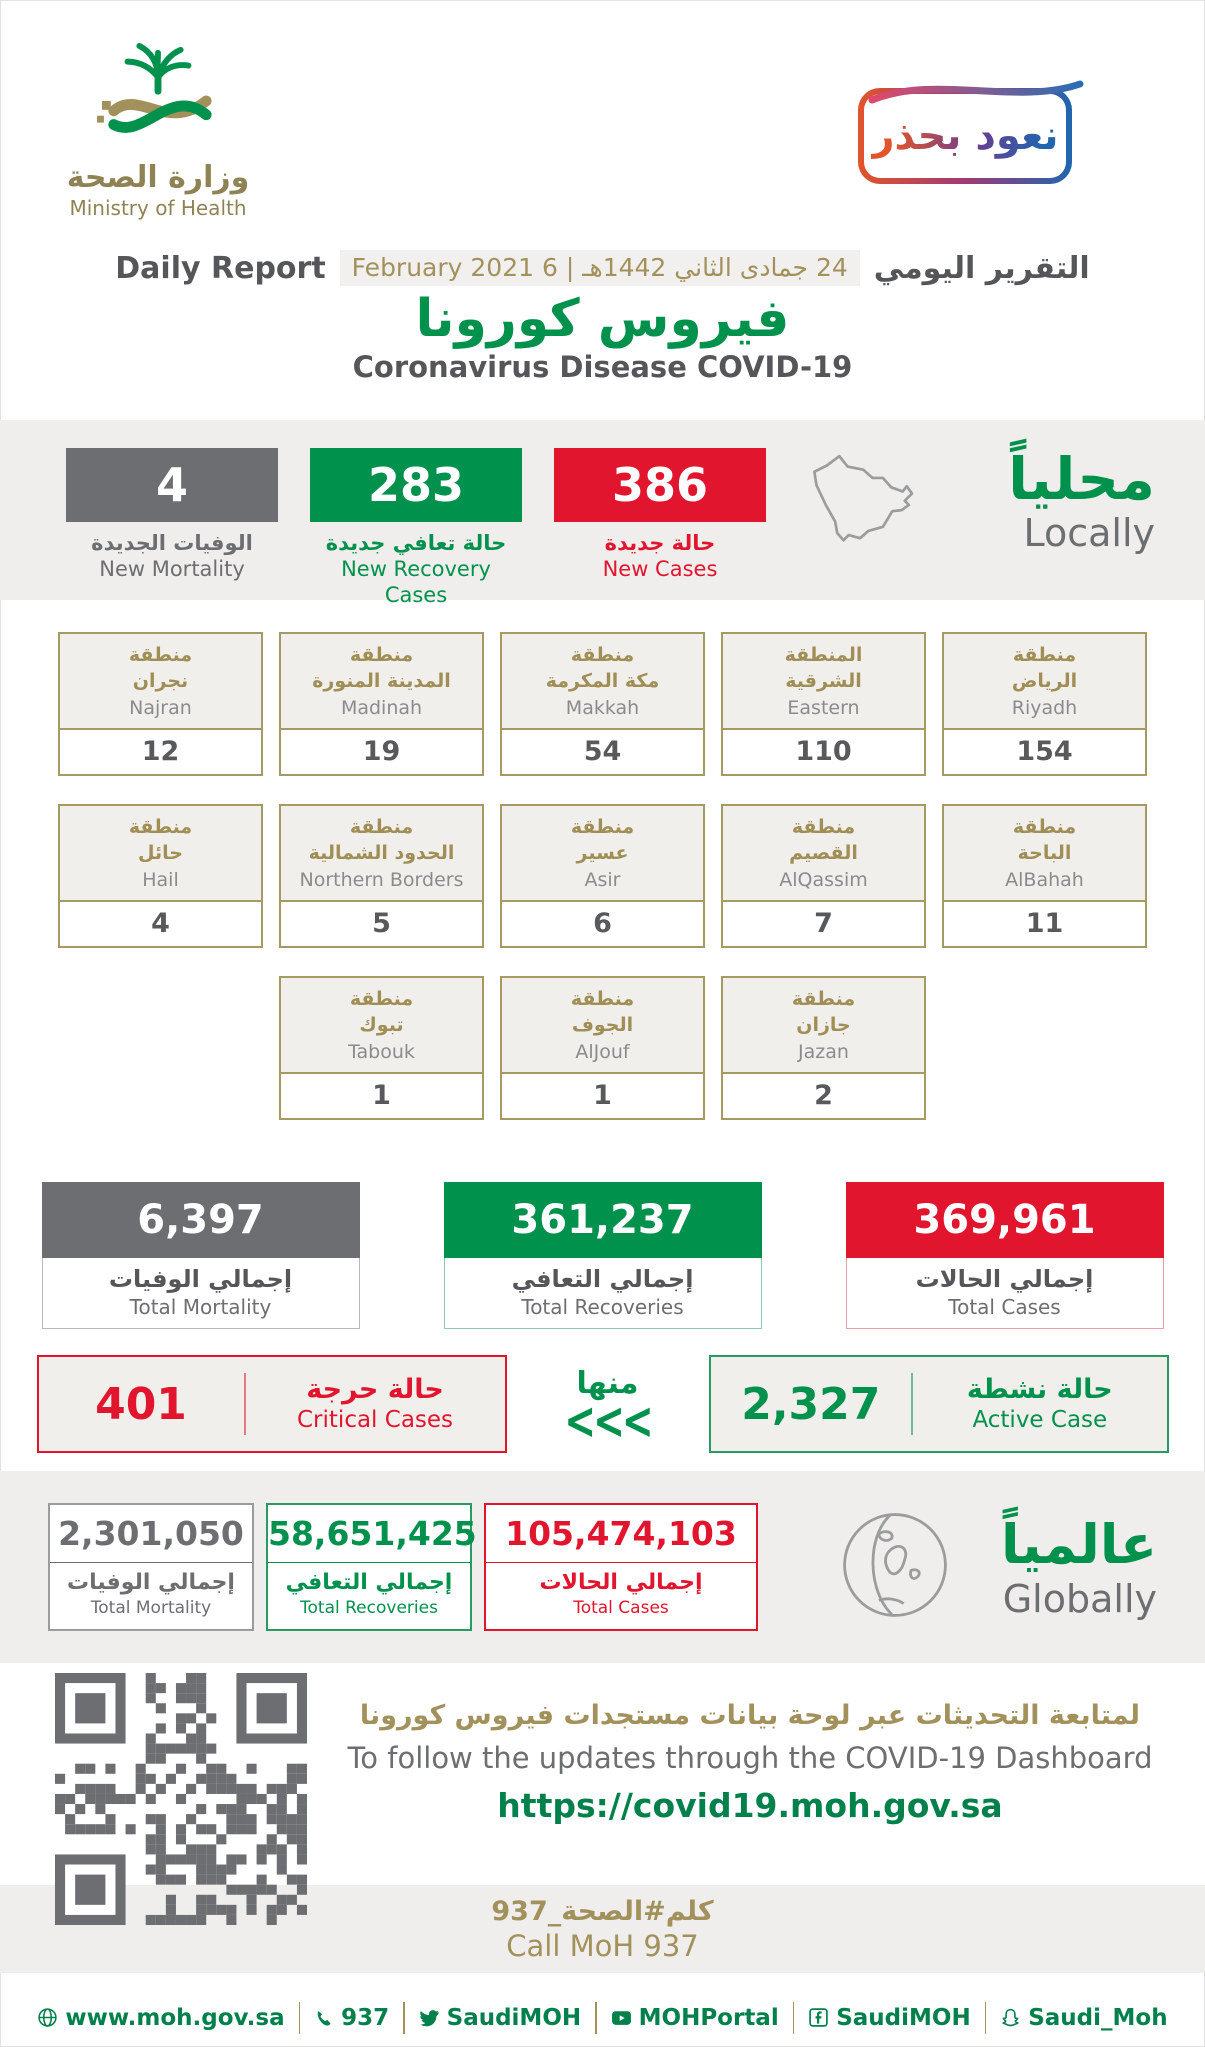 Image resolution: width=1205 pixels, height=2047 pixels. What do you see at coordinates (750, 1805) in the screenshot?
I see `dashboard-url-link: https://covid19.moh.gov.sa` at bounding box center [750, 1805].